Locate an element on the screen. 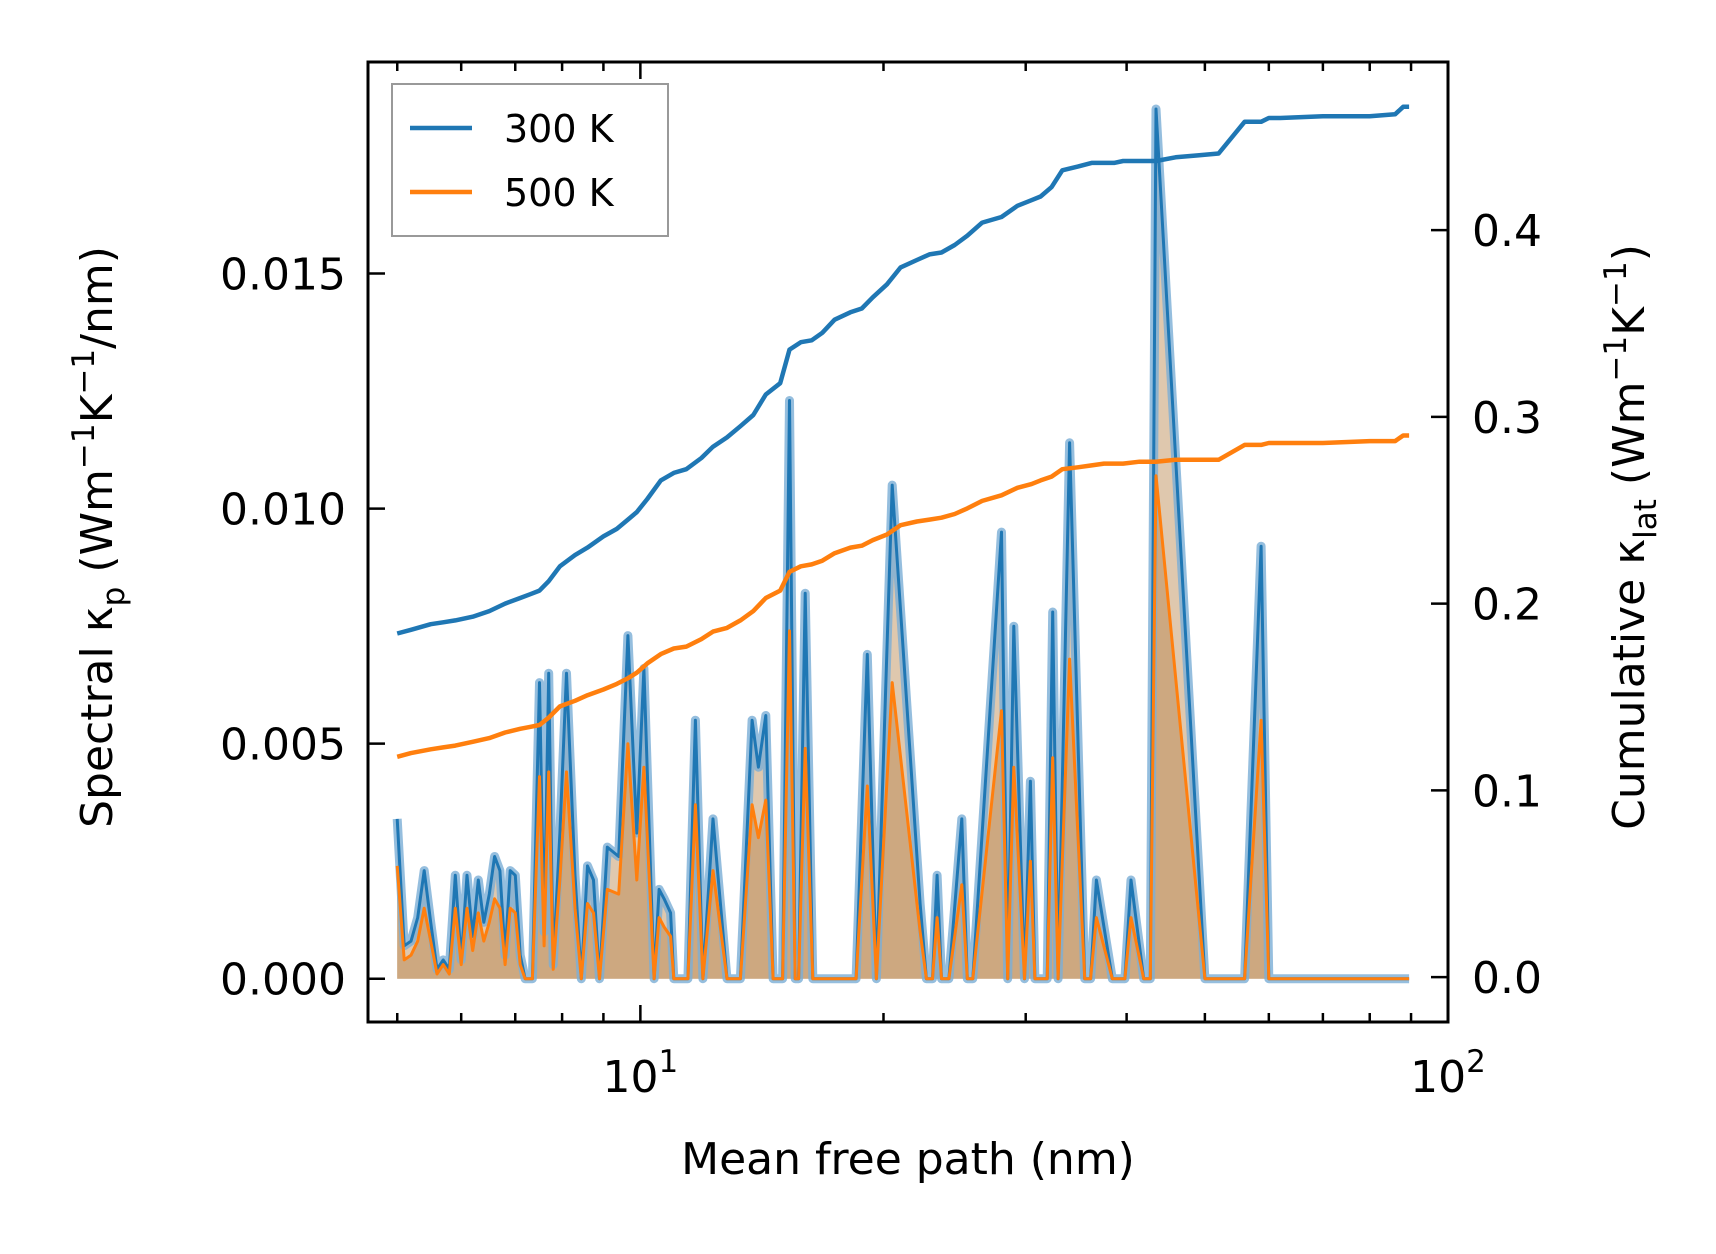 The image size is (1716, 1254). y-left-tick-label: 0.015 is located at coordinates (283, 275).